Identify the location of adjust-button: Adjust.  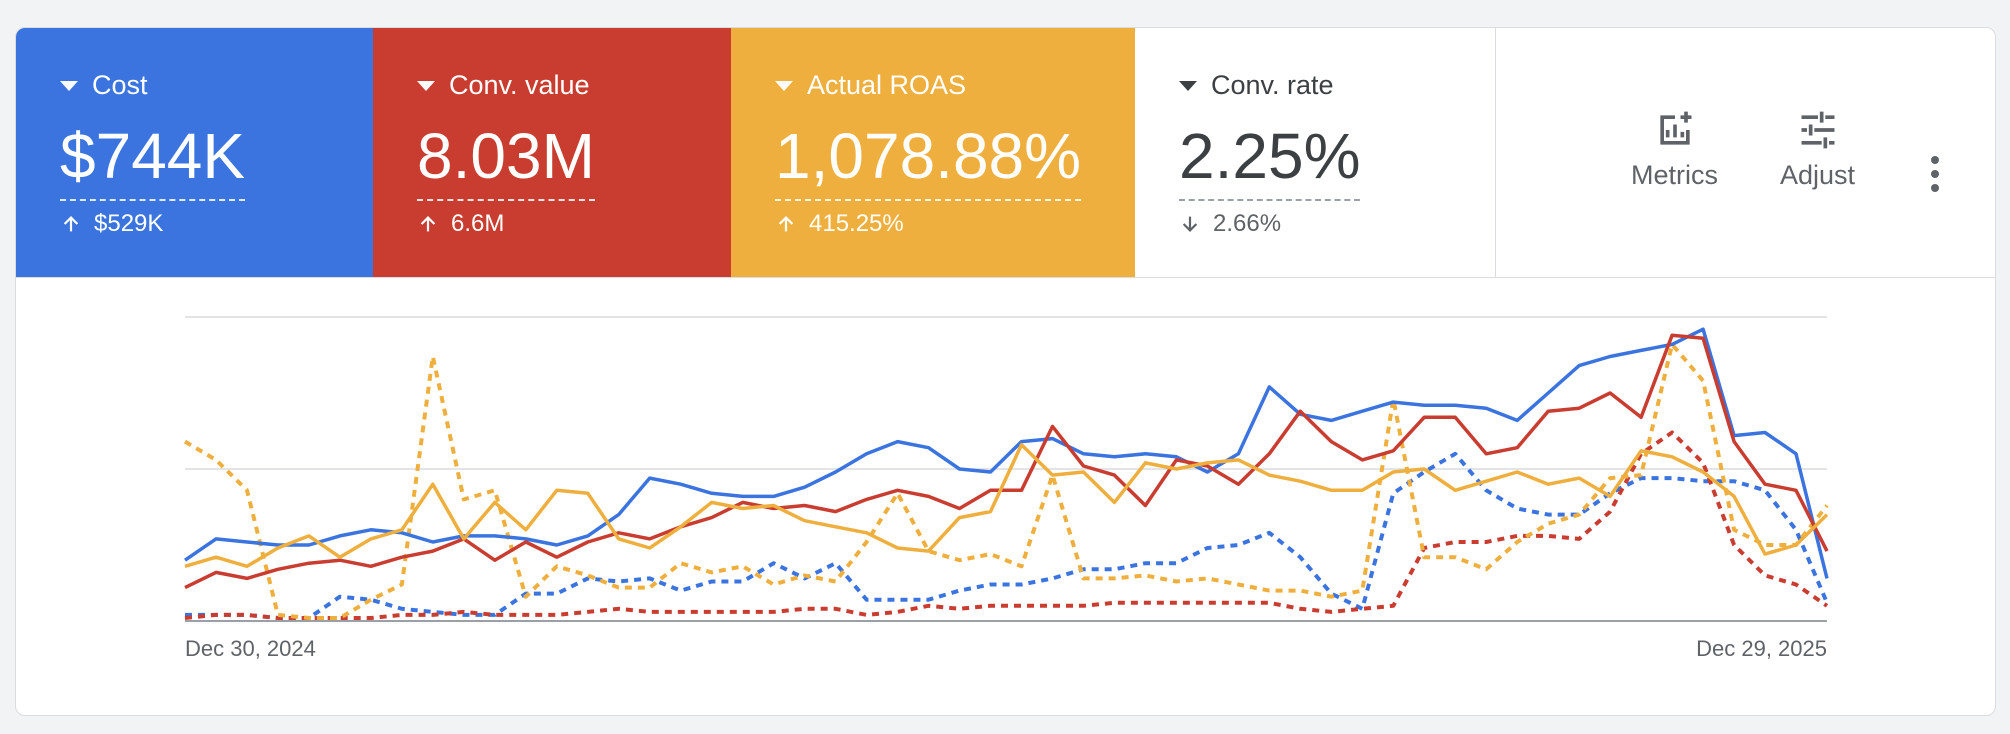
(1817, 149).